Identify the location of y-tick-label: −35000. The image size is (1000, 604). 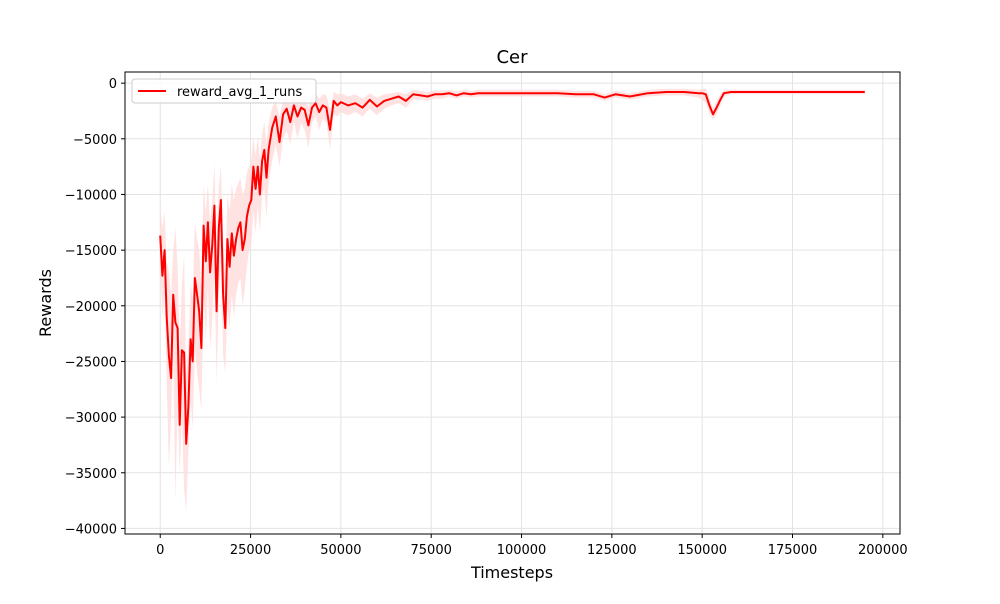
(91, 474).